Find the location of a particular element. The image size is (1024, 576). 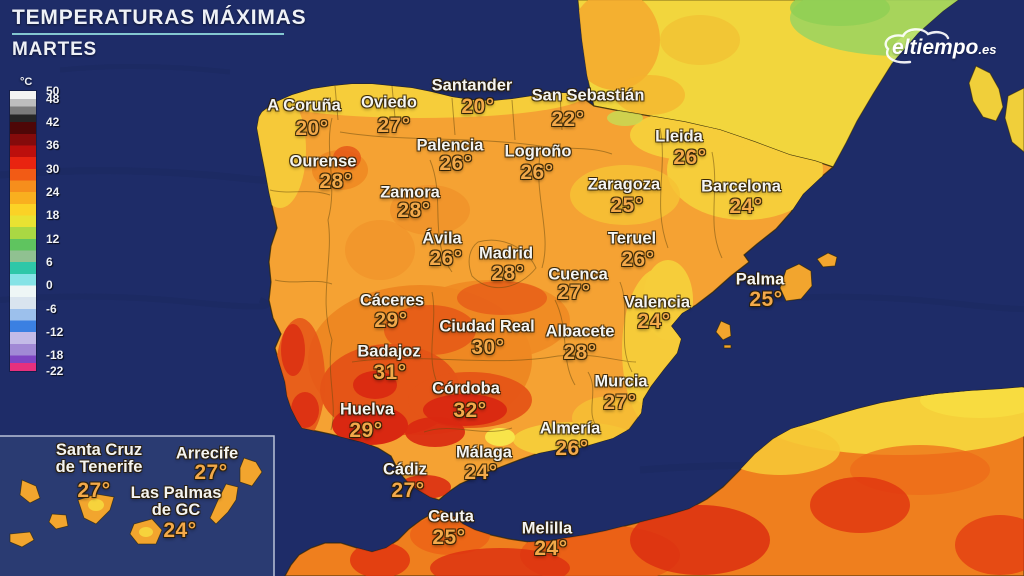

day-subtitle: MARTES is located at coordinates (55, 49).